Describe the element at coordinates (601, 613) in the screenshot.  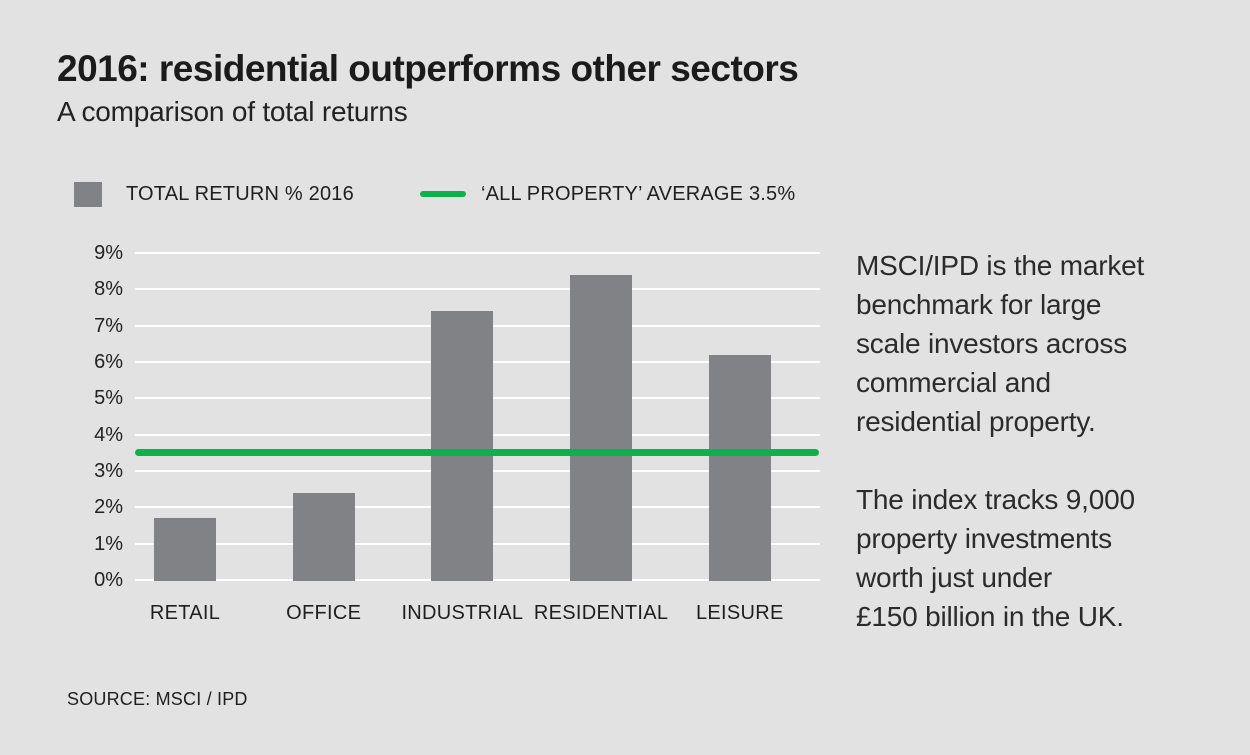
I see `x-axis-category-label: RESIDENTIAL` at that location.